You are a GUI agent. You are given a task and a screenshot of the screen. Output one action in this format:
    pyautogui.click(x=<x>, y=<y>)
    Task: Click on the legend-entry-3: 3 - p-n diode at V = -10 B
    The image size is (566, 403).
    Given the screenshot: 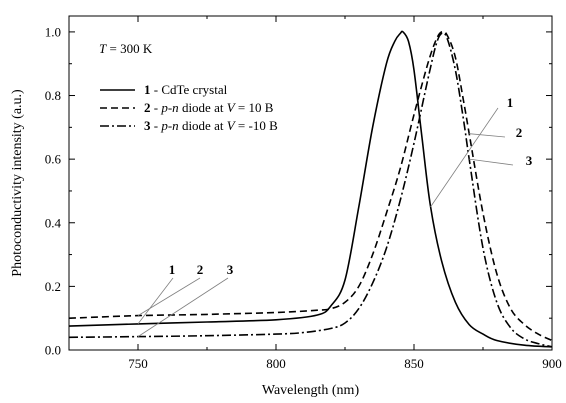 What is the action you would take?
    pyautogui.click(x=211, y=125)
    